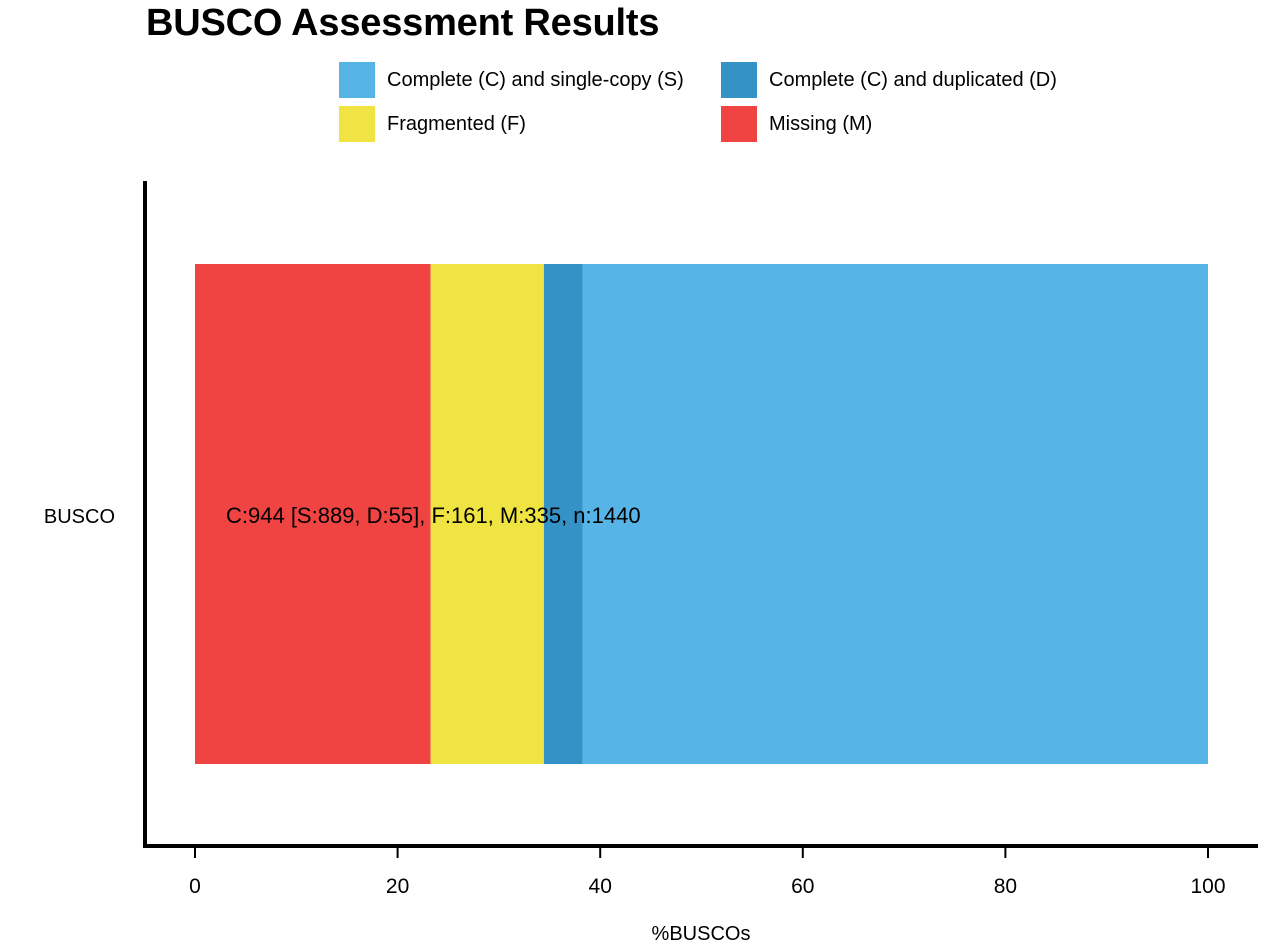 The height and width of the screenshot is (950, 1267). I want to click on legend-item-single-copy: Complete (C) and single-copy (S), so click(511, 80).